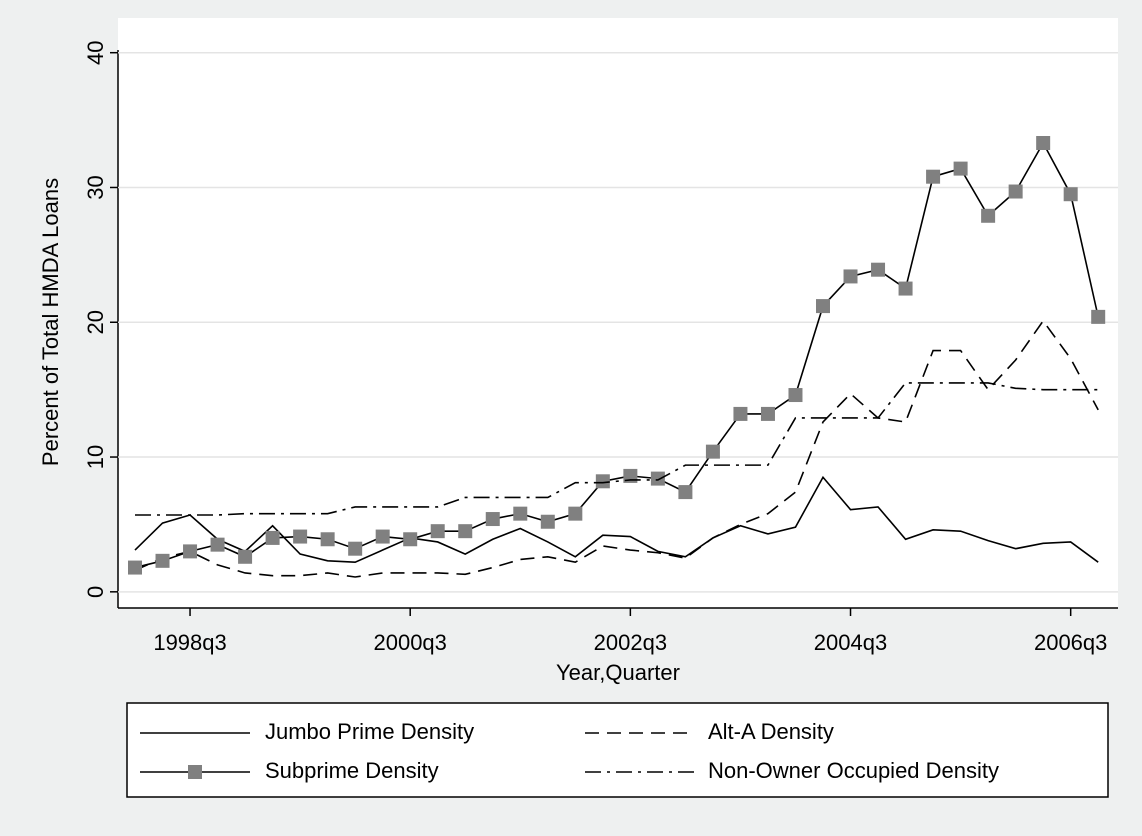  What do you see at coordinates (618, 672) in the screenshot?
I see `x-axis-title: Year,Quarter` at bounding box center [618, 672].